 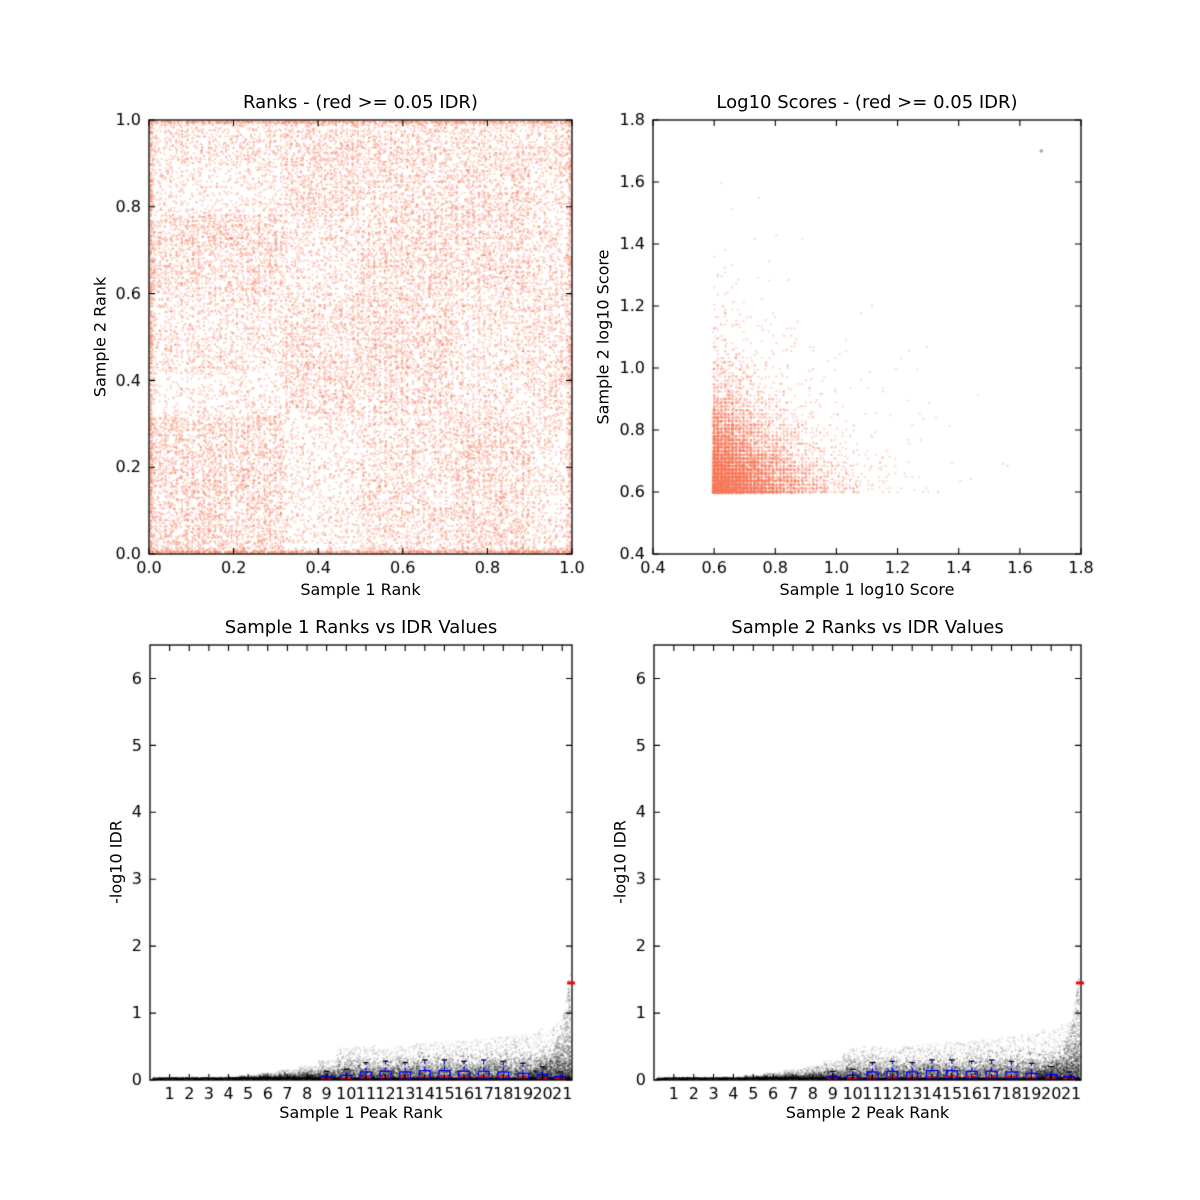 I want to click on plot-idr2-xlabel: Sample 2 Peak Rank, so click(x=867, y=1112).